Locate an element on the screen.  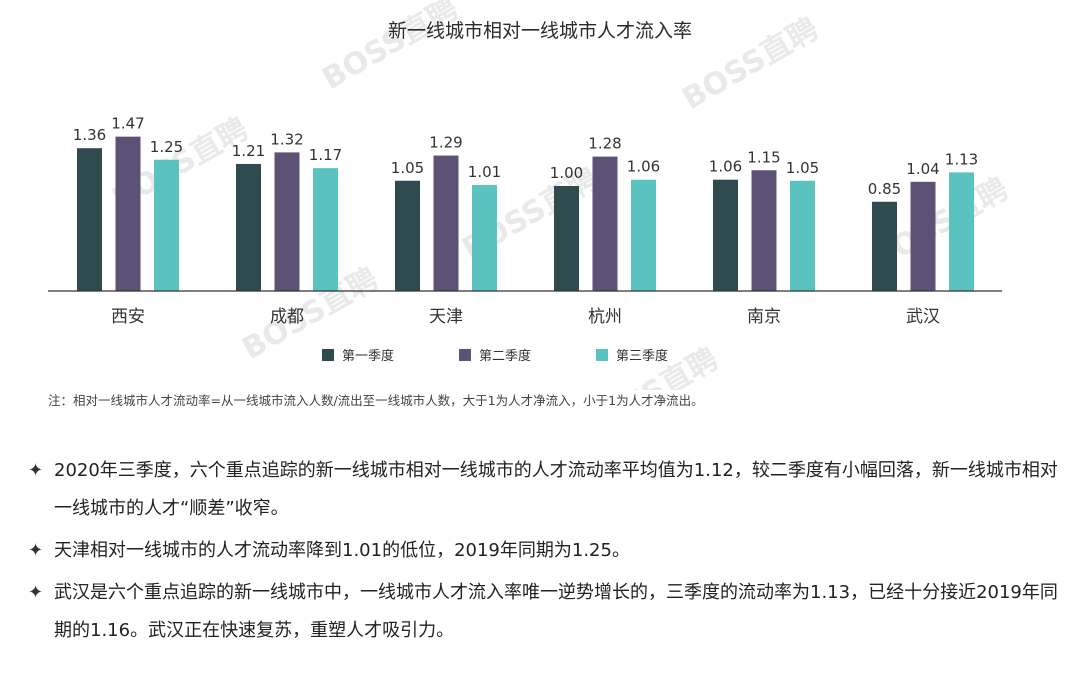
bullet-text: 天津相对一线城市的人才流动率降到1.01的低位，2019年同期为1.25。 is located at coordinates (342, 550).